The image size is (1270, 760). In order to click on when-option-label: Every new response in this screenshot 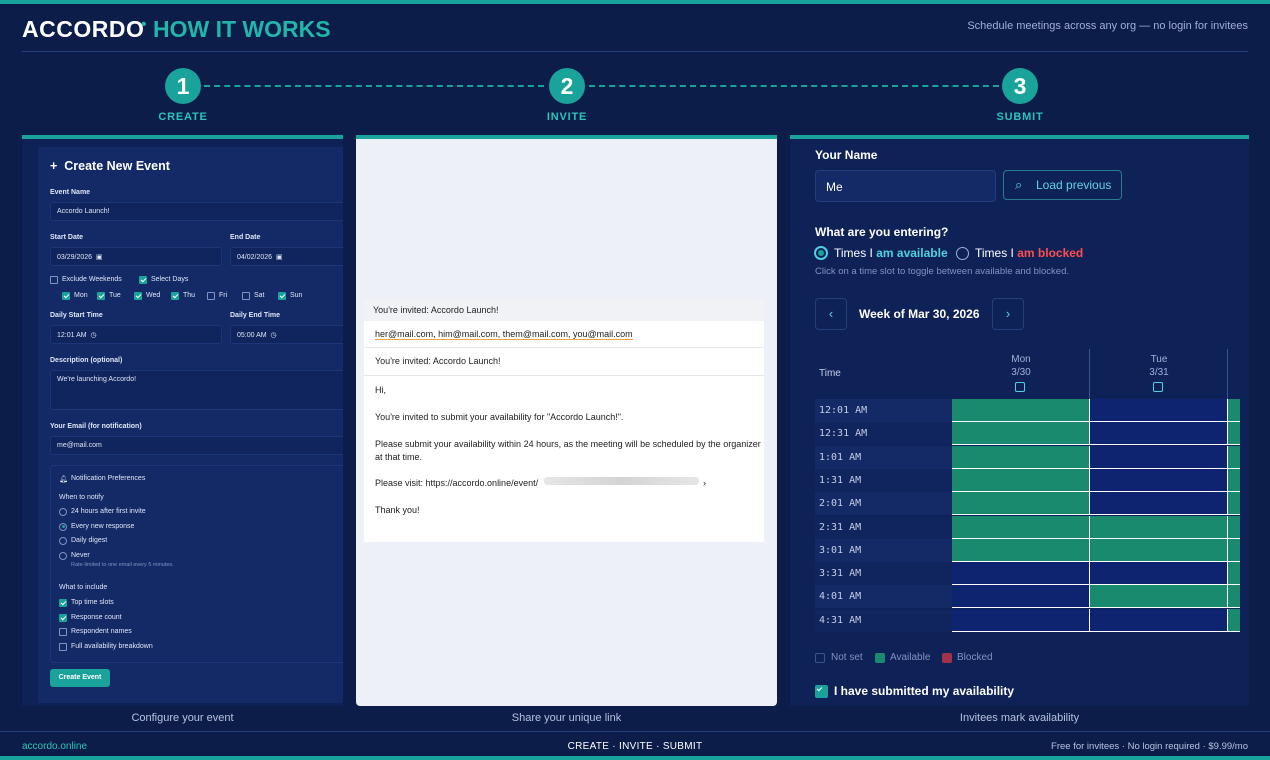, I will do `click(103, 526)`.